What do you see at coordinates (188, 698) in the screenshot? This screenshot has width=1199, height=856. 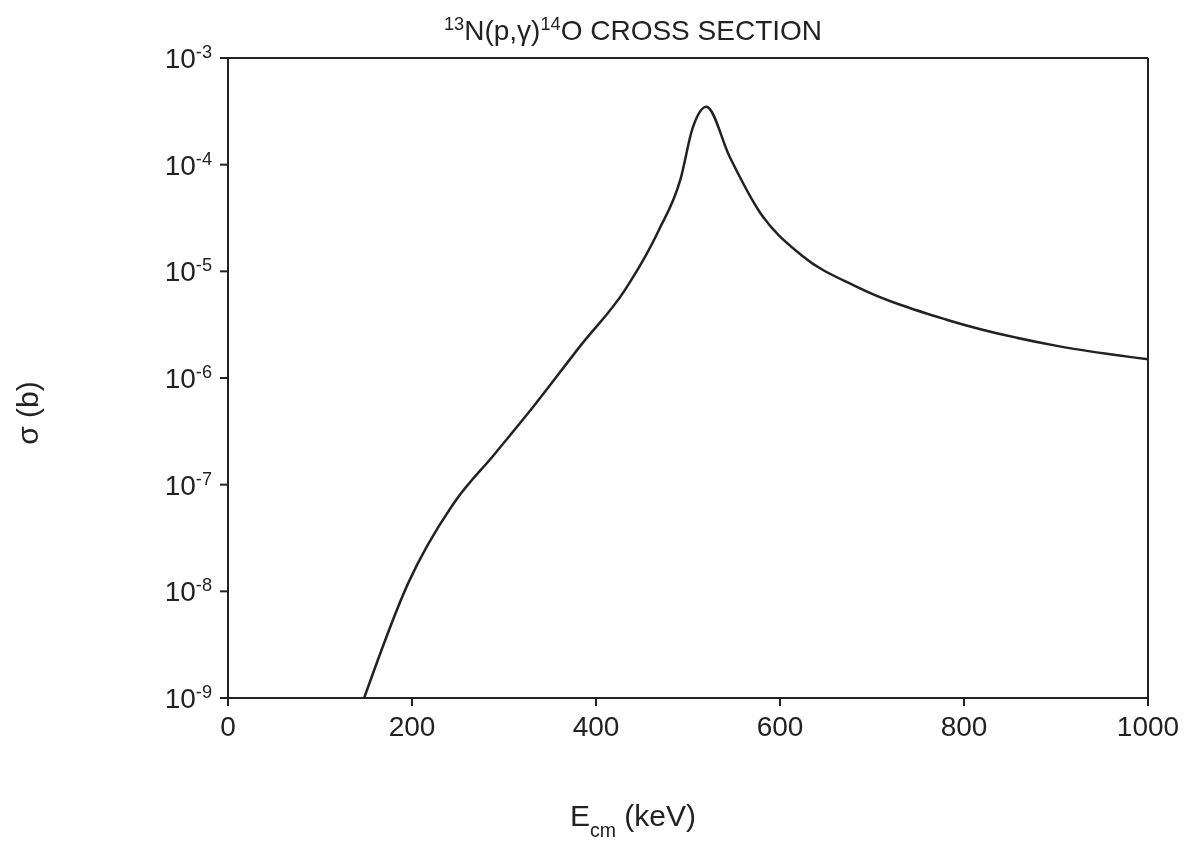 I see `y-tick-label: 10$^{-9}$` at bounding box center [188, 698].